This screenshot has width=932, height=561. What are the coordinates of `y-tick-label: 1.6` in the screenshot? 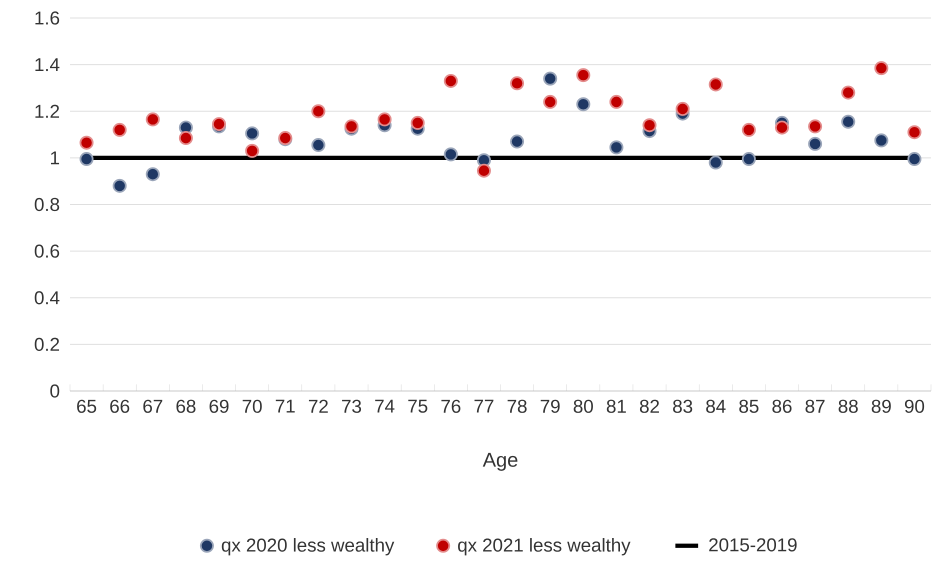 It's located at (47, 18).